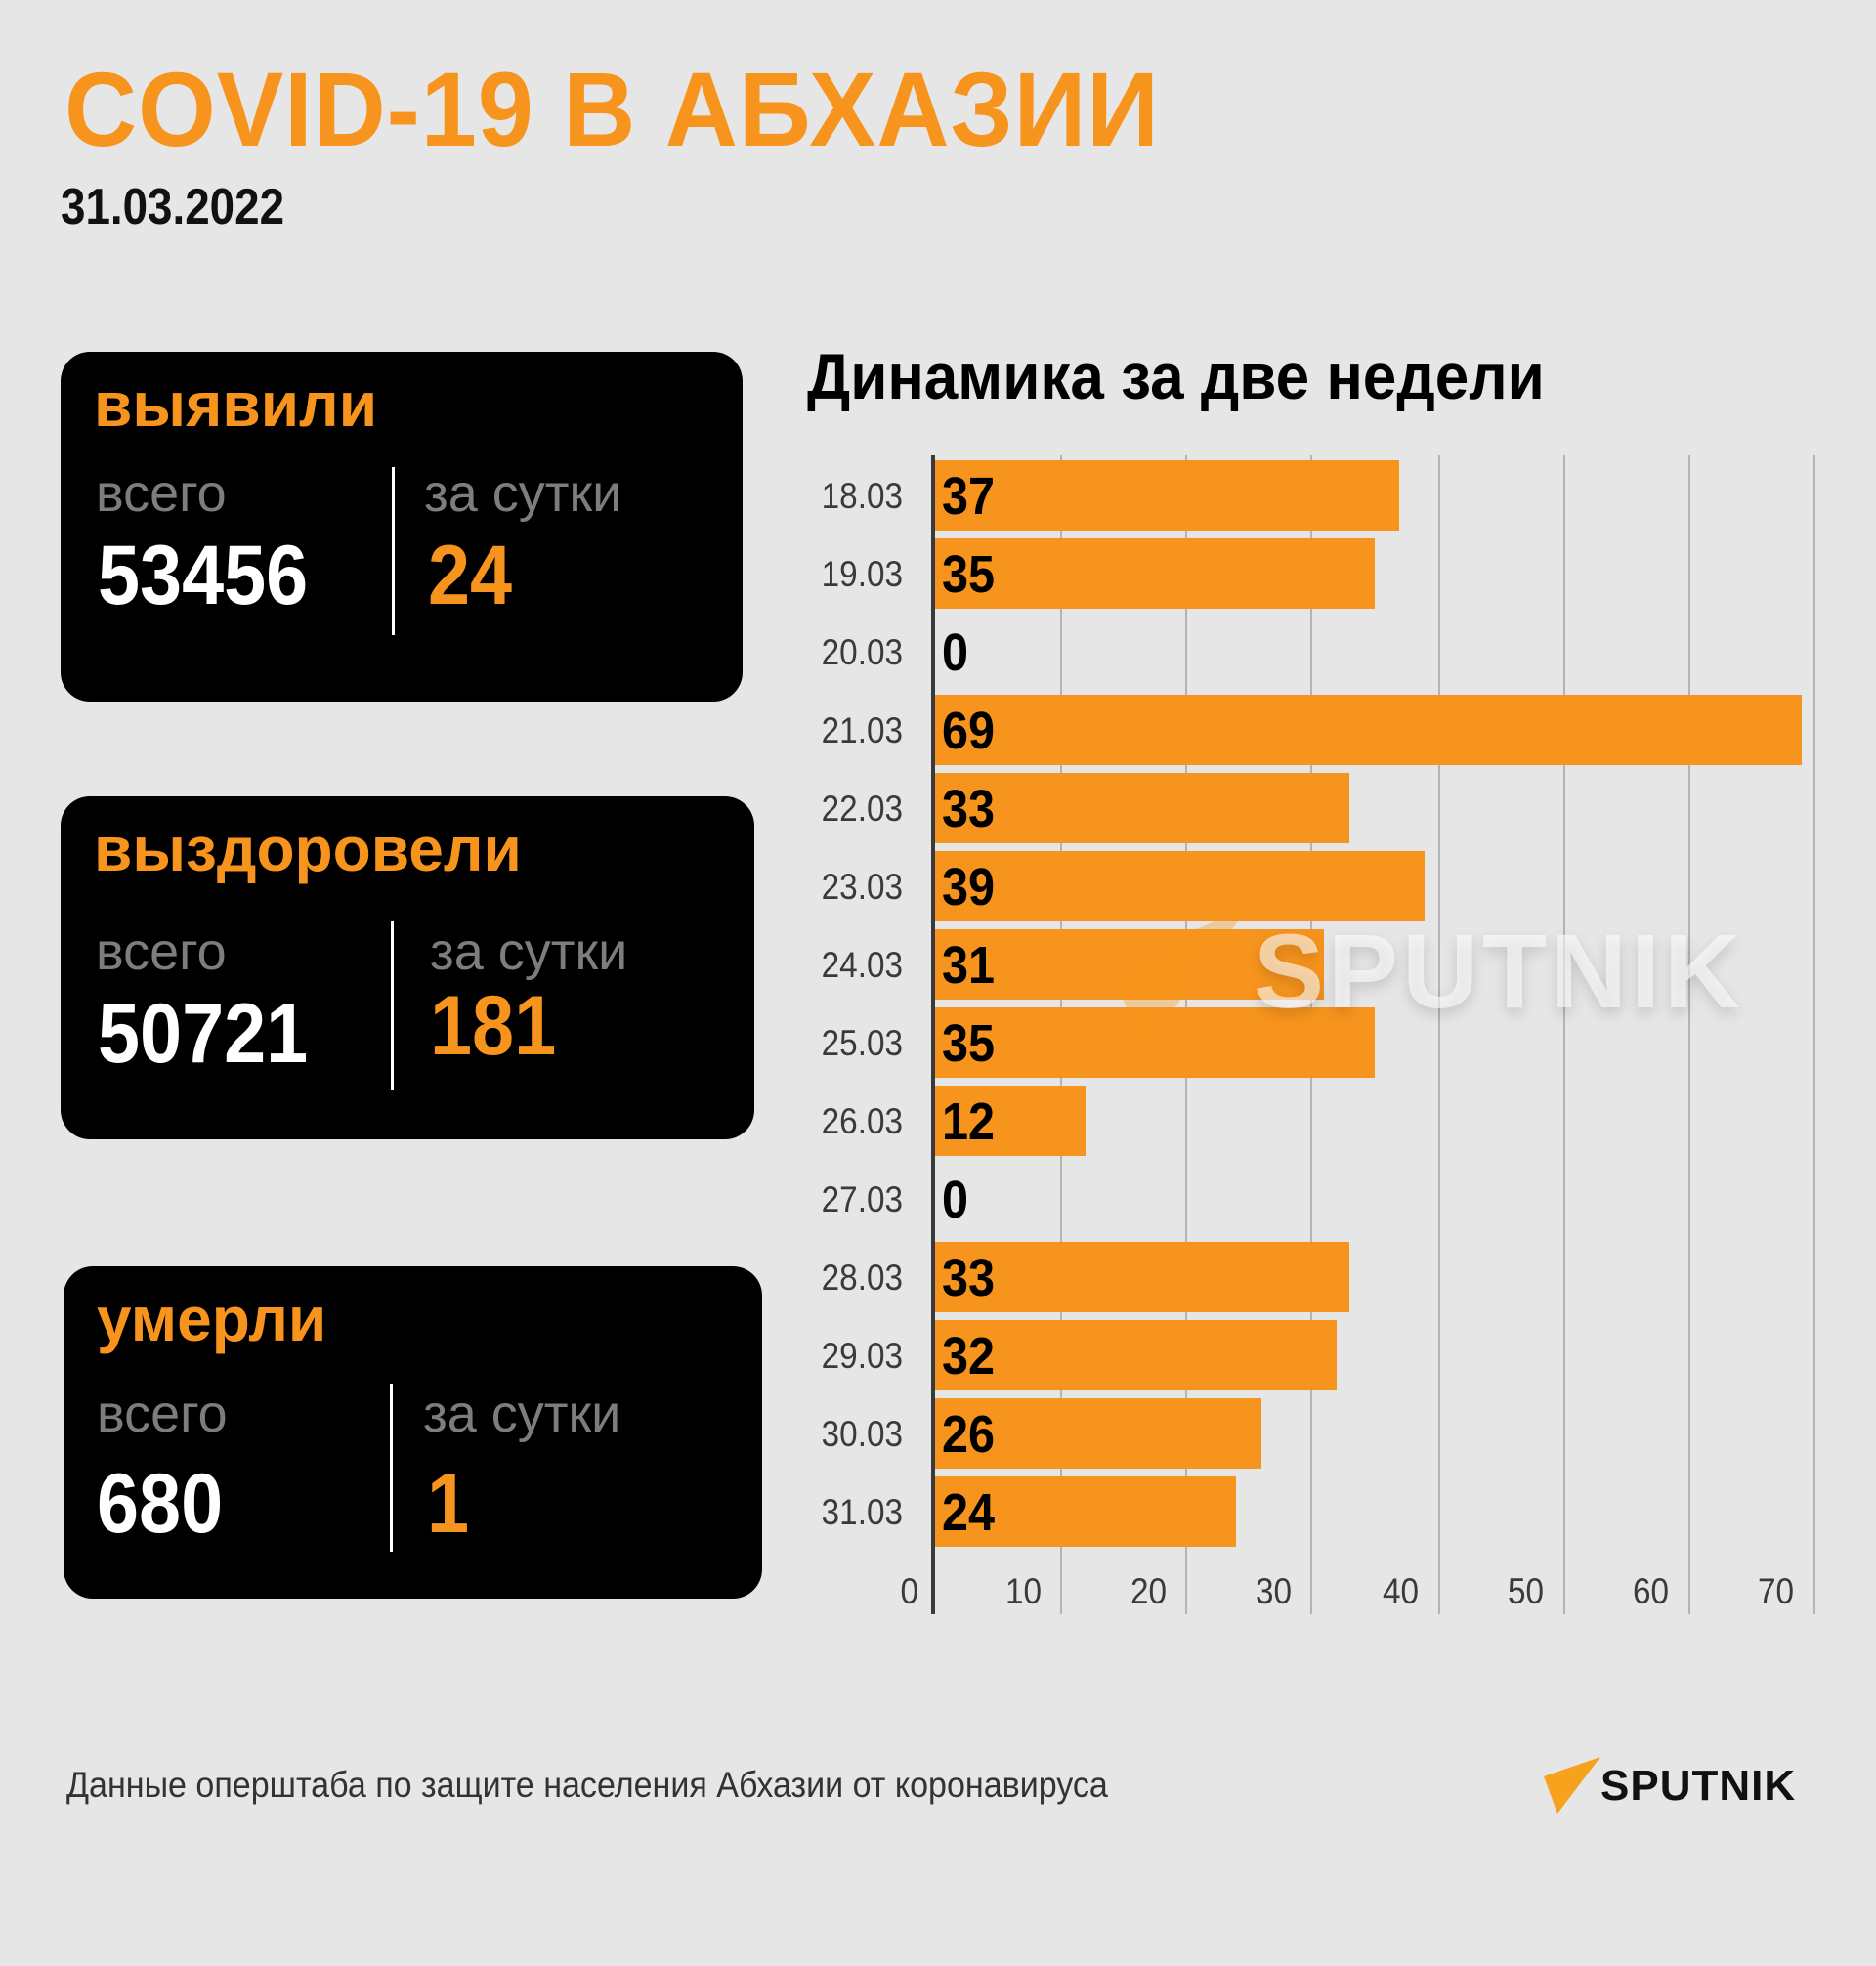 This screenshot has height=1966, width=1876. I want to click on row-date-label: 25.03, so click(862, 1043).